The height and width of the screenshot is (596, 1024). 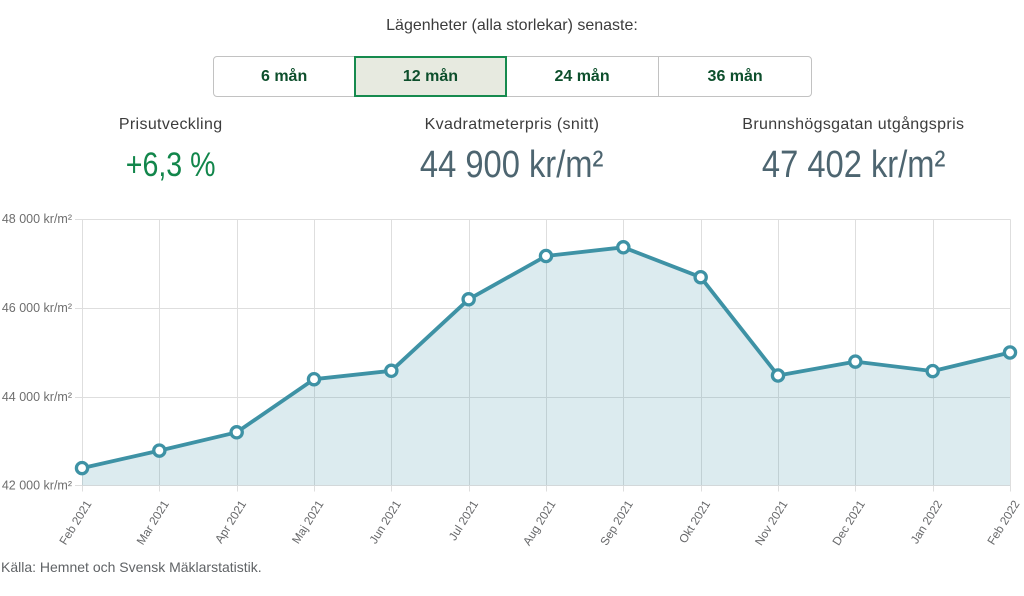 I want to click on svg-text: Maj 2021, so click(x=308, y=522).